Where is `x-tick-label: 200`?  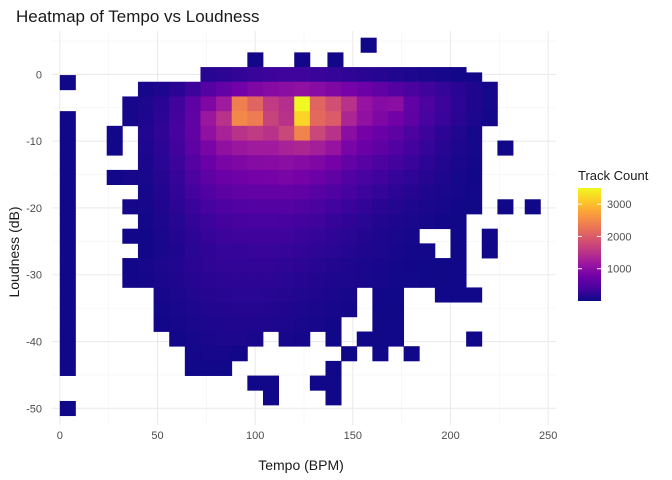
x-tick-label: 200 is located at coordinates (450, 436).